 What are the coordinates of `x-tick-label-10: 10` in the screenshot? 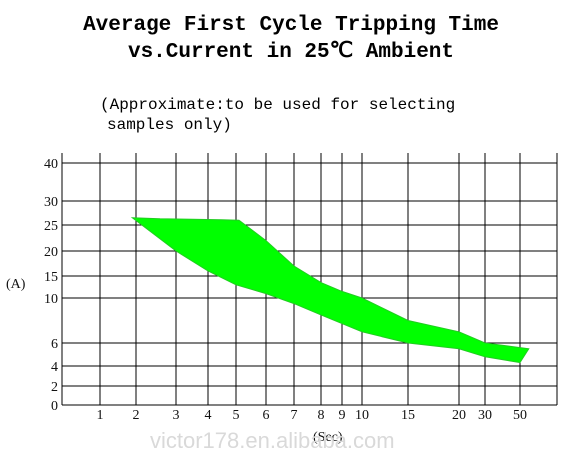 It's located at (362, 415).